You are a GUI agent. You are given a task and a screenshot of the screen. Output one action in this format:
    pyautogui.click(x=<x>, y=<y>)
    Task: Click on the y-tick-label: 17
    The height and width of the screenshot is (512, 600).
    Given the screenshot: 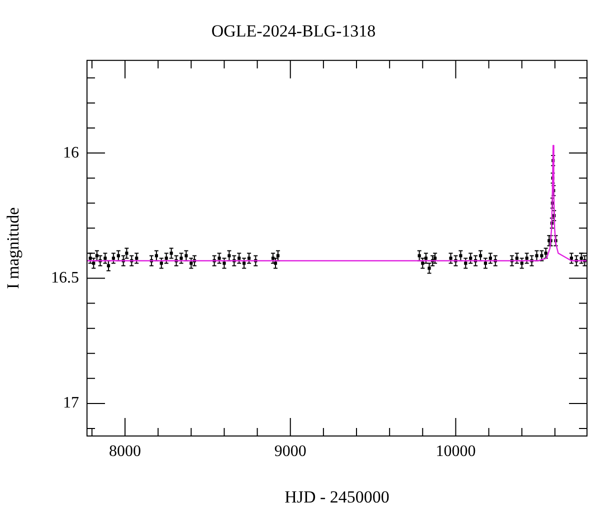 What is the action you would take?
    pyautogui.click(x=71, y=403)
    